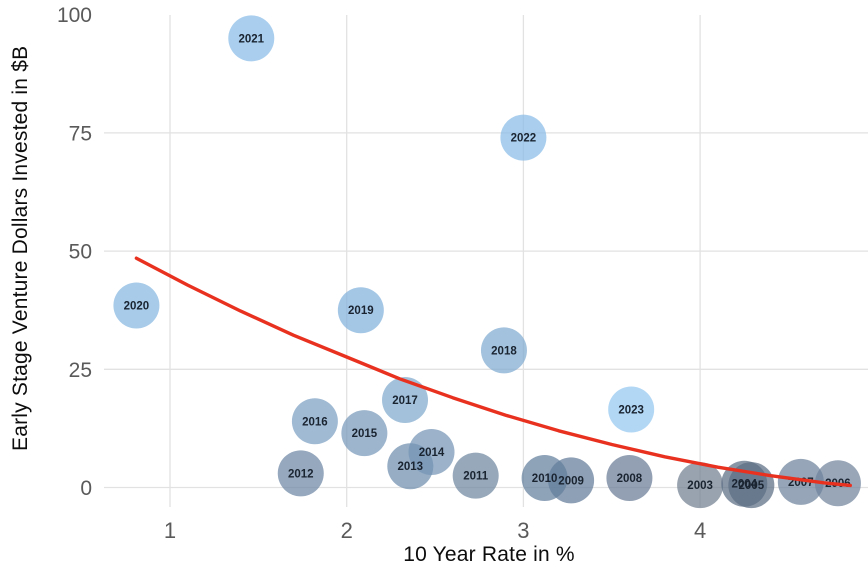 This screenshot has height=577, width=868. Describe the element at coordinates (80, 252) in the screenshot. I see `y-tick-label: 50` at that location.